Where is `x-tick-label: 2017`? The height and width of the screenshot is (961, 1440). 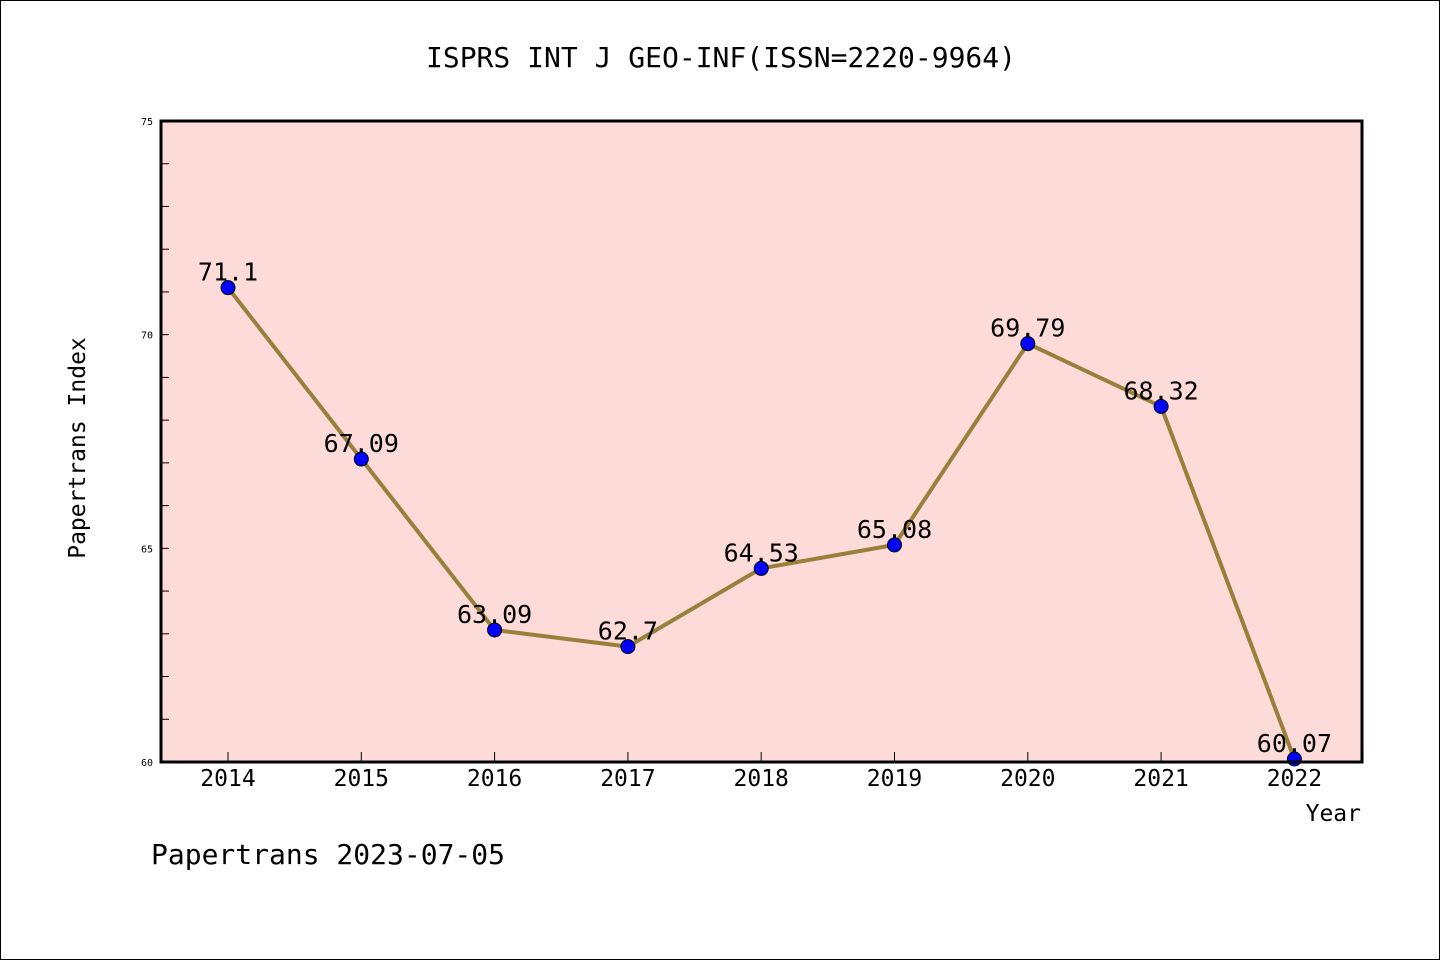 x-tick-label: 2017 is located at coordinates (627, 779).